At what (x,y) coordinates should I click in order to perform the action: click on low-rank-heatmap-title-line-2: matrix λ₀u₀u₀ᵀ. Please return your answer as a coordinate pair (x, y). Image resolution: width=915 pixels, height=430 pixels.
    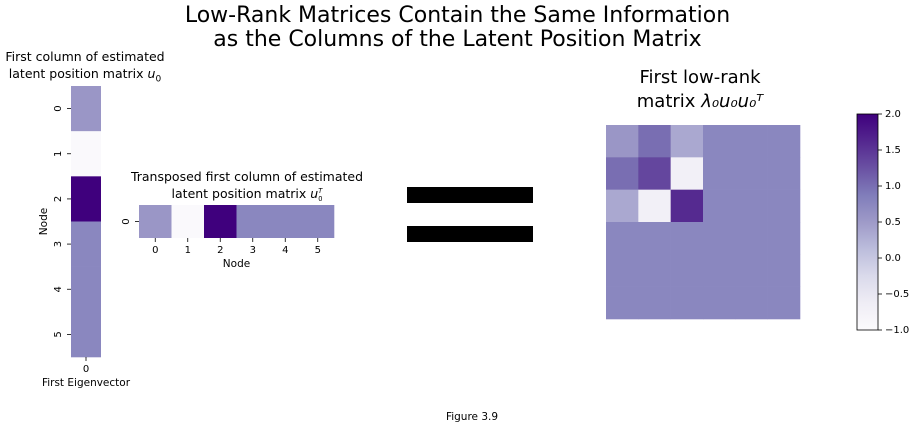
    Looking at the image, I should click on (700, 101).